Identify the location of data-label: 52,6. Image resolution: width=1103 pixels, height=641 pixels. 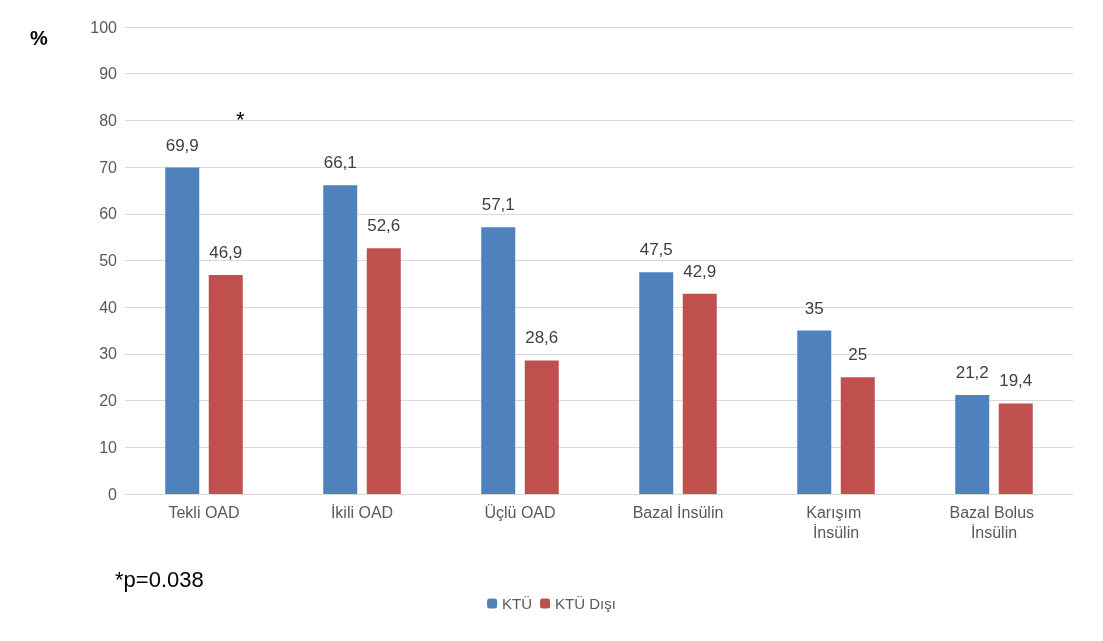
(384, 226).